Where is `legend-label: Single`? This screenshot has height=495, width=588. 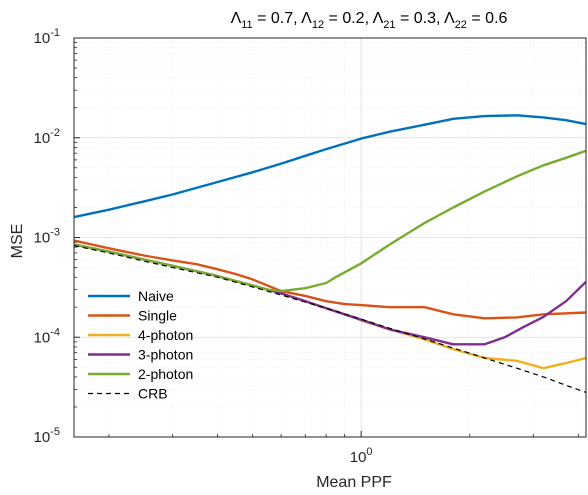
legend-label: Single is located at coordinates (157, 316).